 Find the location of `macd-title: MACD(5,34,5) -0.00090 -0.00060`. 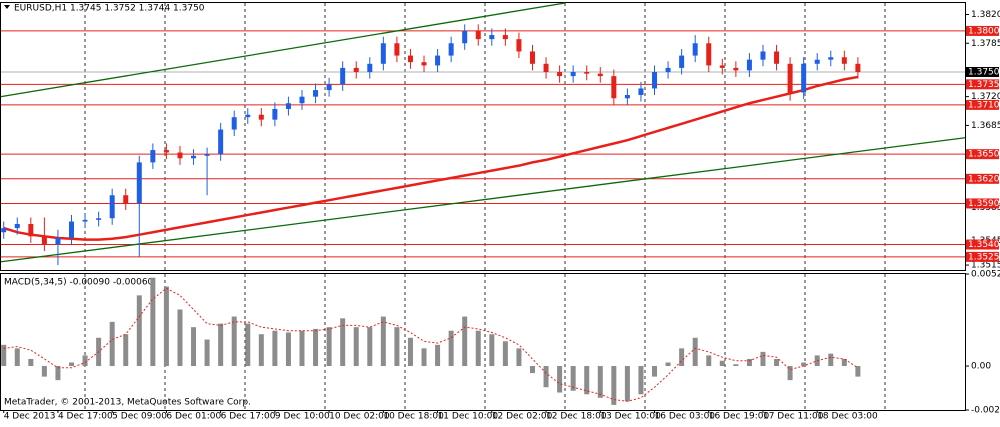

macd-title: MACD(5,34,5) -0.00090 -0.00060 is located at coordinates (79, 283).